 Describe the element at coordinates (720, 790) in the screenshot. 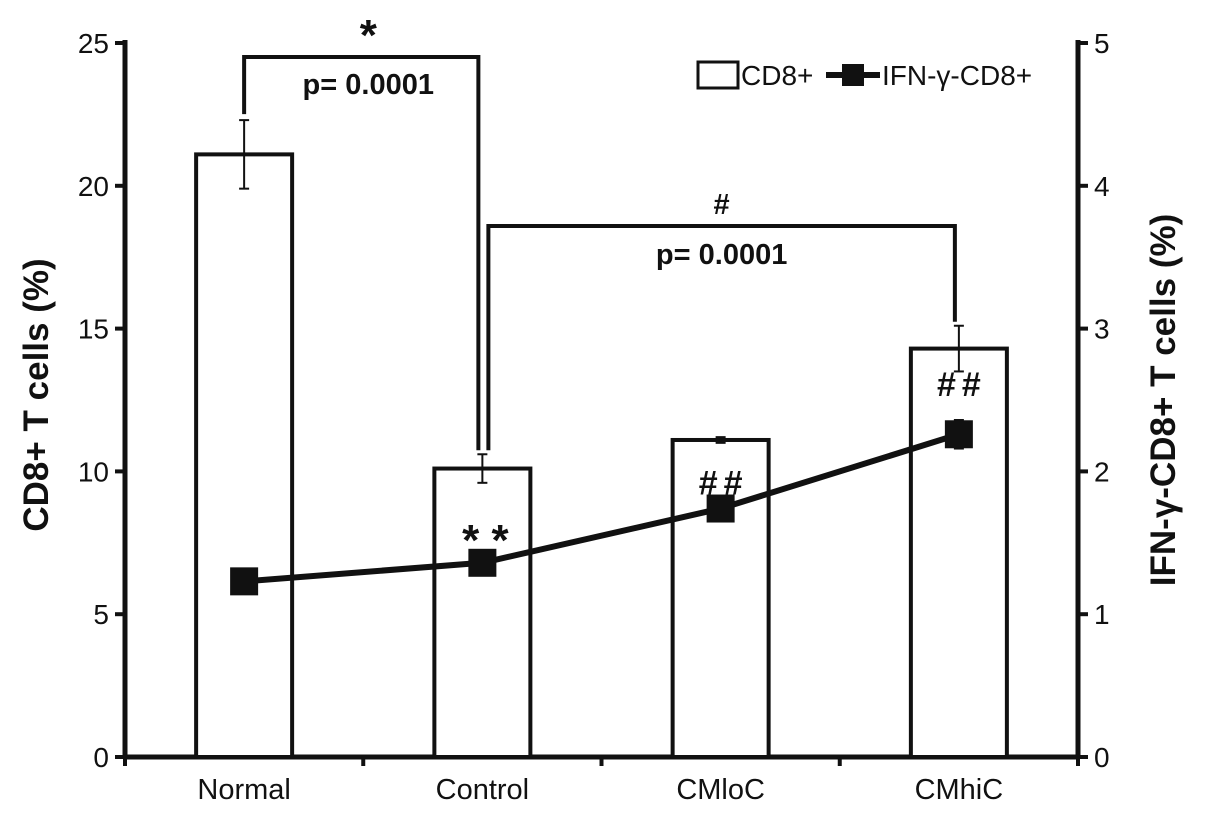

I see `x-tick-label: CMloC` at that location.